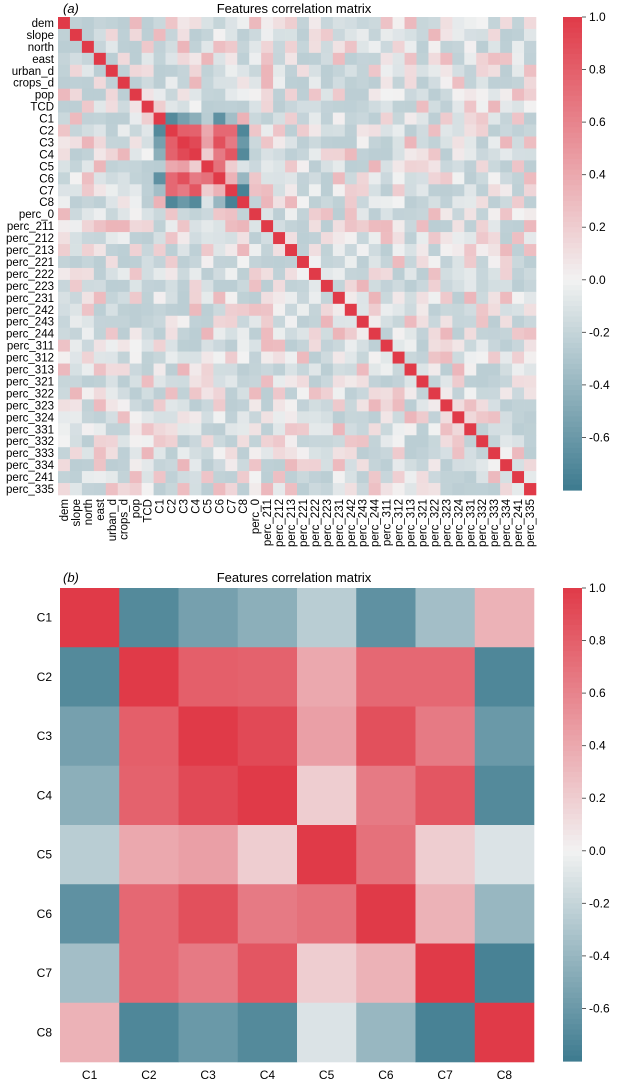  What do you see at coordinates (435, 523) in the screenshot?
I see `col-label: perc_322` at bounding box center [435, 523].